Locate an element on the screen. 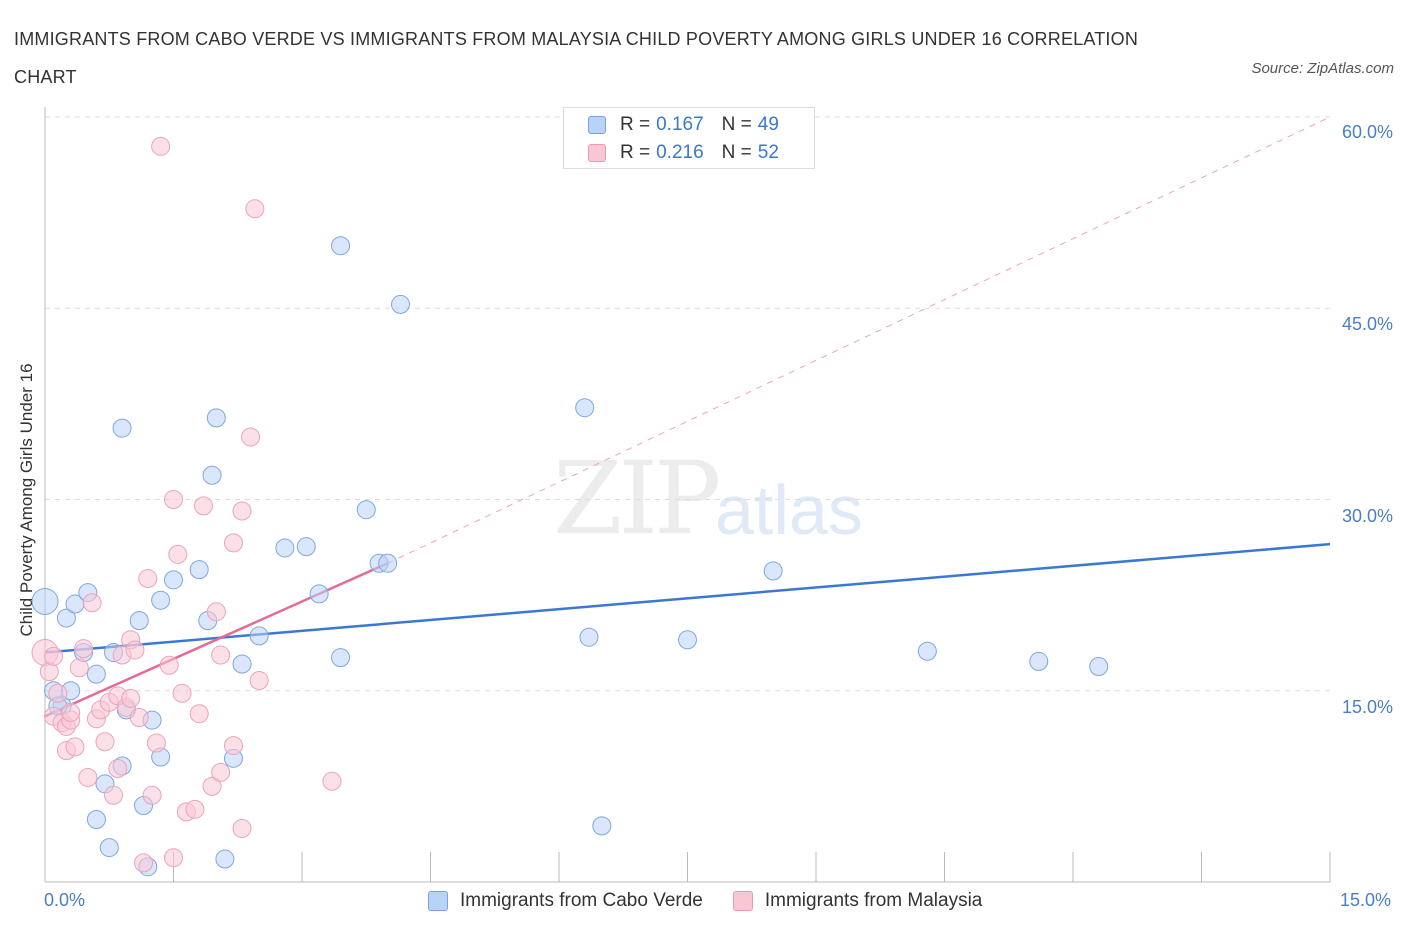  legend-item-malaysia: Immigrants from Malaysia is located at coordinates (857, 901).